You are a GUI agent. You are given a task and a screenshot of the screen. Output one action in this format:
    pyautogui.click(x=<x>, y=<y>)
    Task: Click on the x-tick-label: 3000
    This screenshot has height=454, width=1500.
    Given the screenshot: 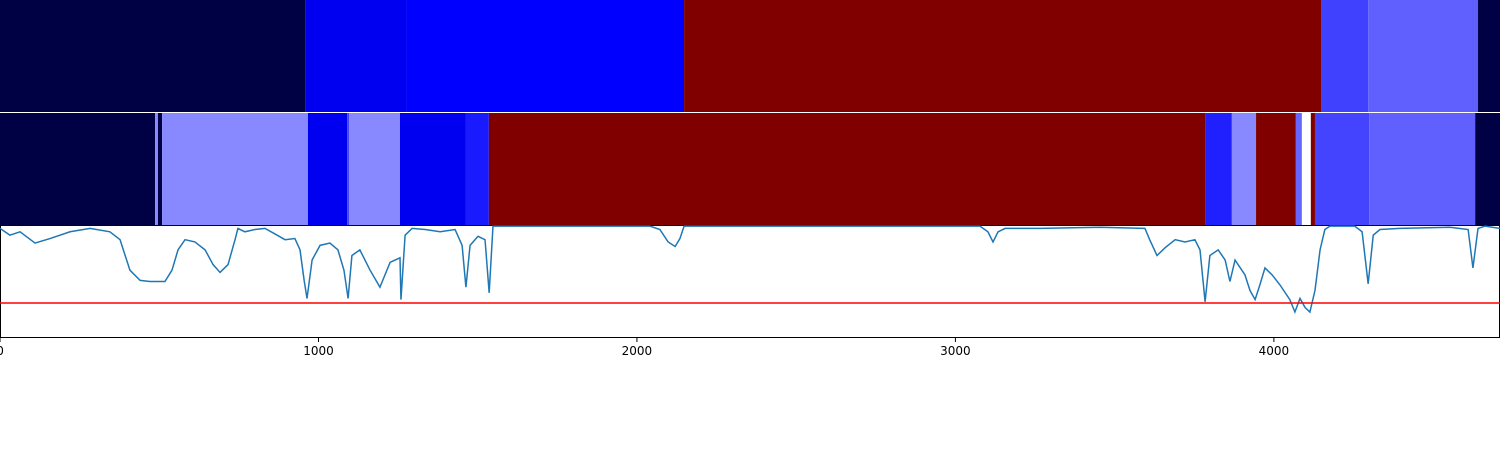 What is the action you would take?
    pyautogui.click(x=955, y=351)
    